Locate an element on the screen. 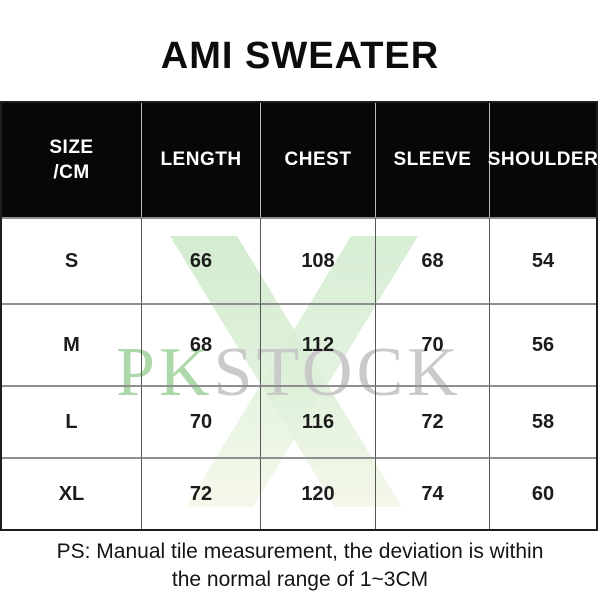 This screenshot has width=600, height=600. cell-m-shoulder: 56 is located at coordinates (543, 344).